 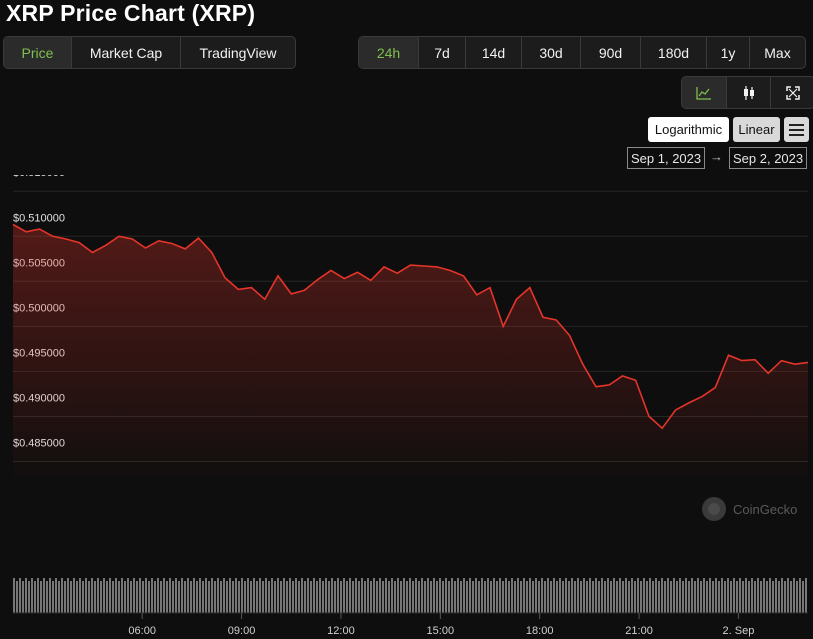 I want to click on chart-type-toolbar, so click(x=747, y=92).